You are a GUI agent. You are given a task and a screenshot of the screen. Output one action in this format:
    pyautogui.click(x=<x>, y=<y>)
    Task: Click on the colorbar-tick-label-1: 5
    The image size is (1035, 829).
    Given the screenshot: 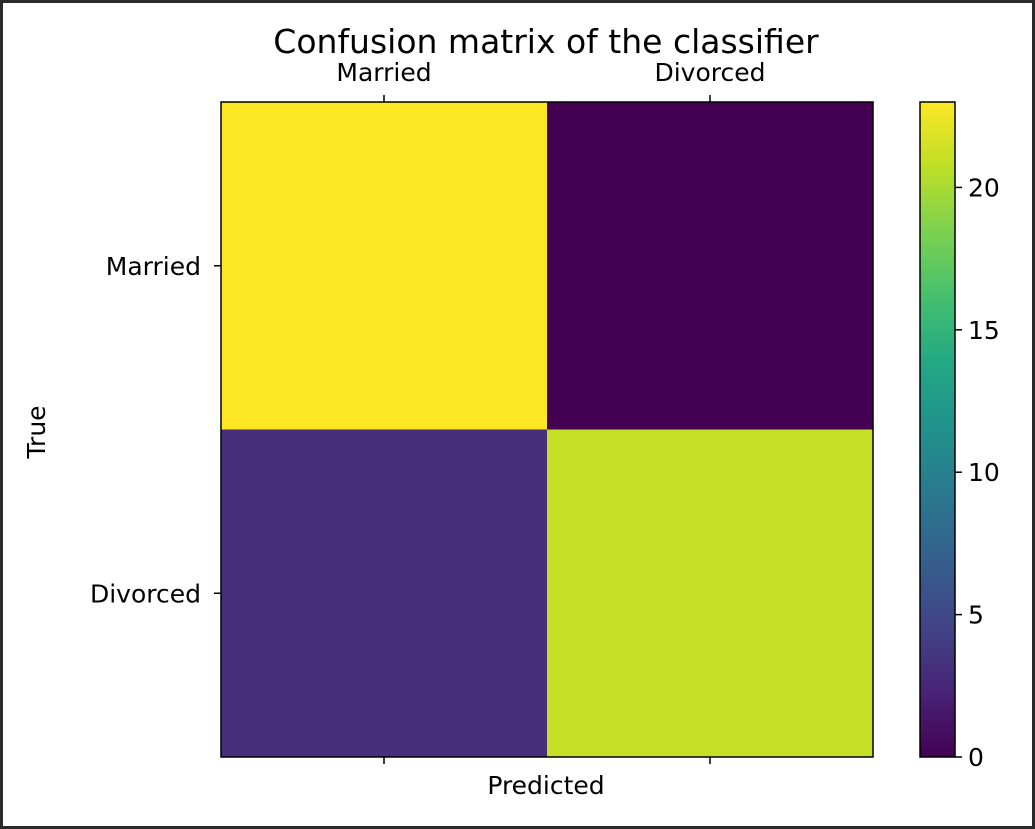 What is the action you would take?
    pyautogui.click(x=976, y=615)
    